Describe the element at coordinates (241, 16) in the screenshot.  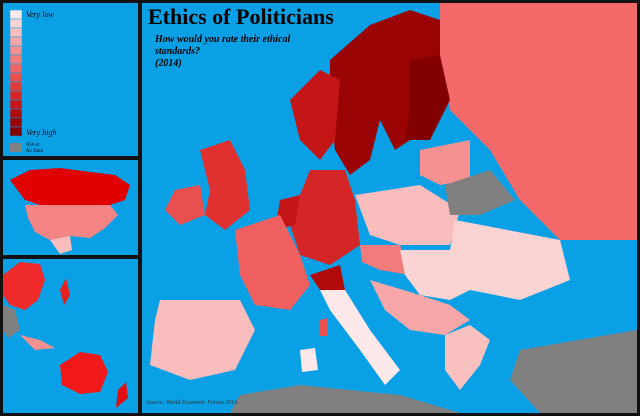
I see `map-title: Ethics of Politicians` at that location.